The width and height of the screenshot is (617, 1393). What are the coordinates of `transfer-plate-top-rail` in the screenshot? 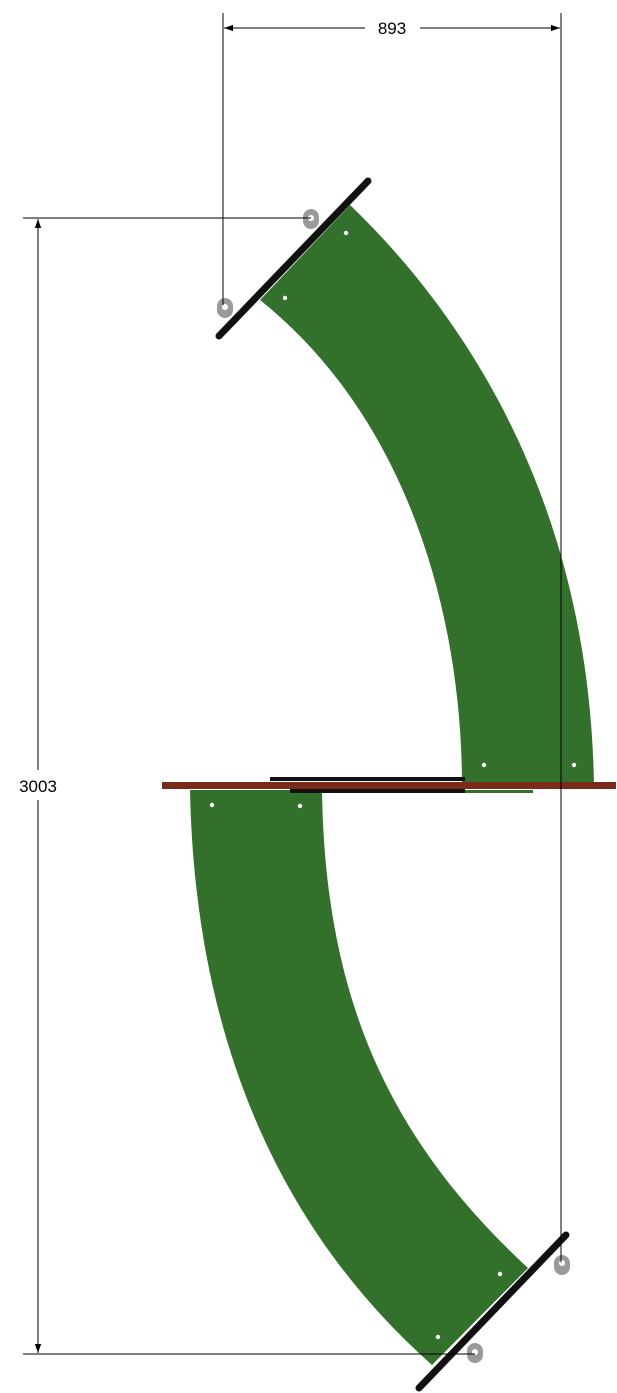 It's located at (367, 779).